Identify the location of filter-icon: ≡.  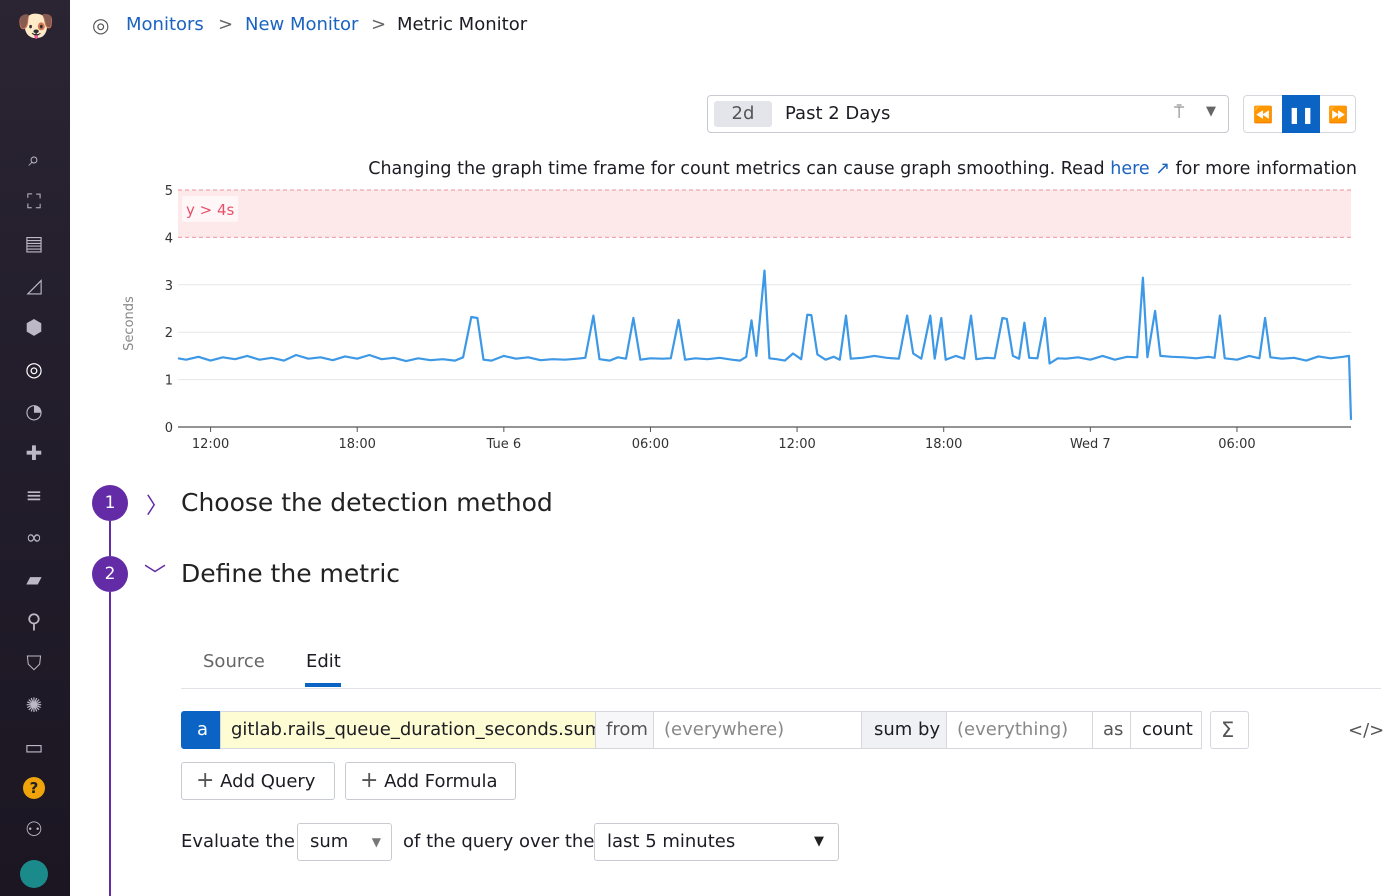
(34, 495).